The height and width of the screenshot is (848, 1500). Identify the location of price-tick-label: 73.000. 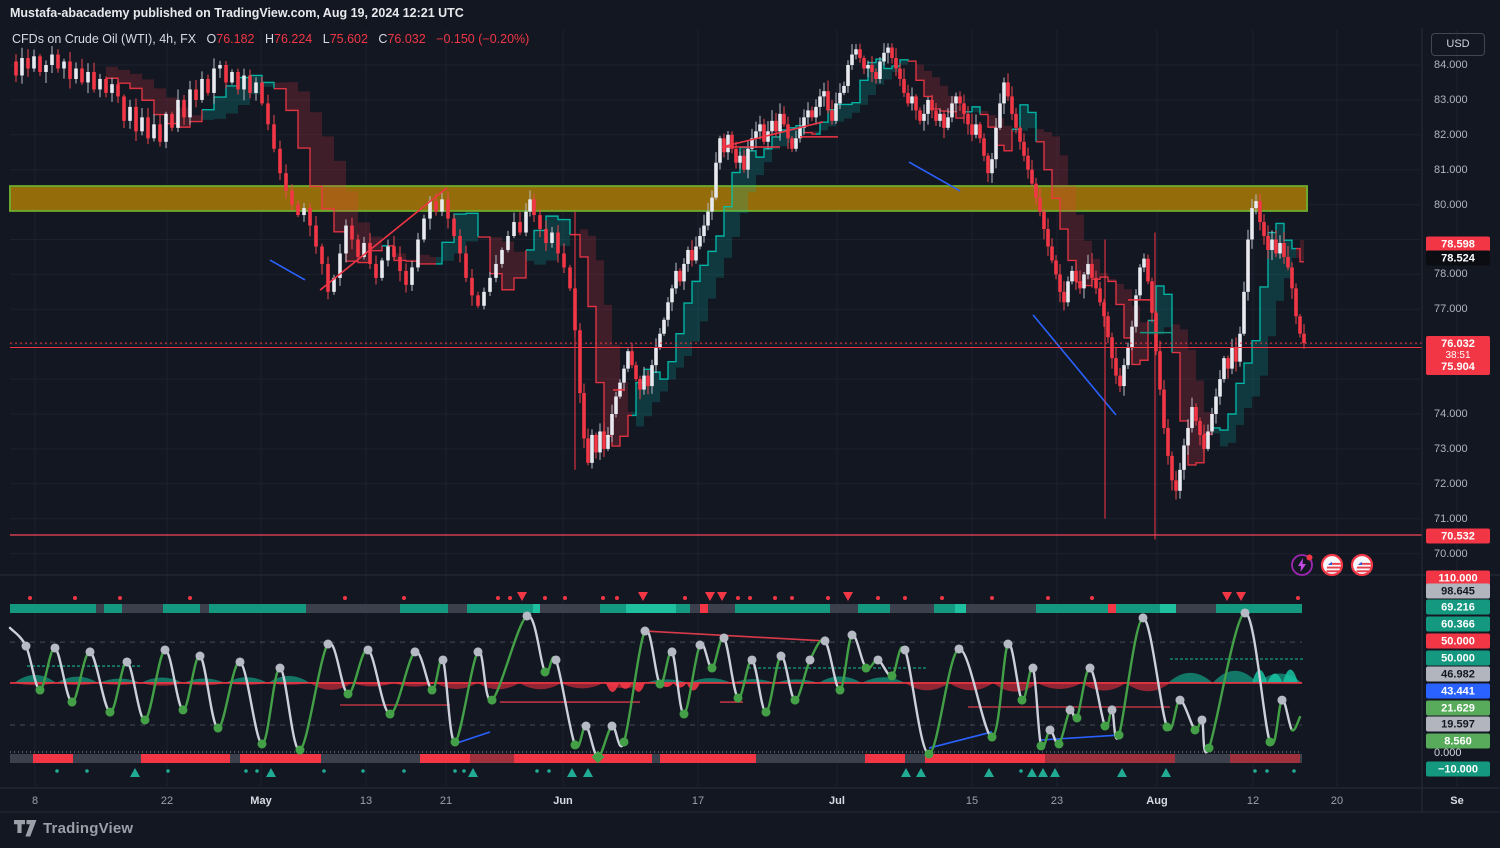
(1451, 448).